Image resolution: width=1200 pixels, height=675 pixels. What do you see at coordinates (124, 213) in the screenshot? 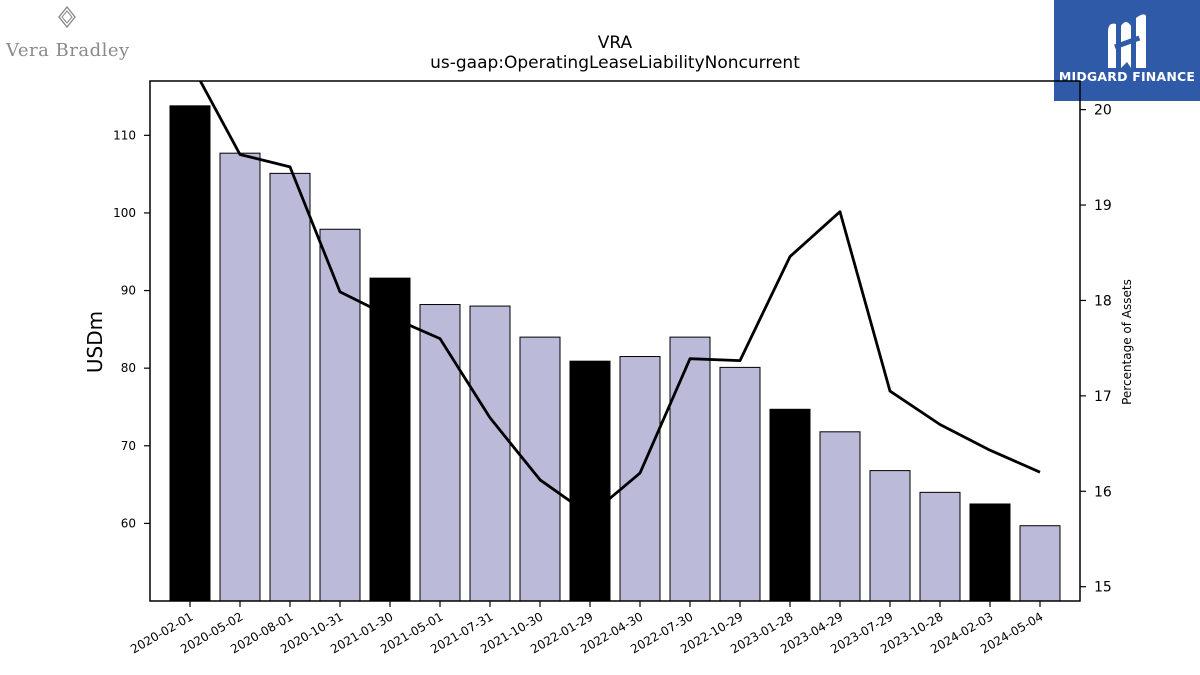
I see `y-tick-label: 100` at bounding box center [124, 213].